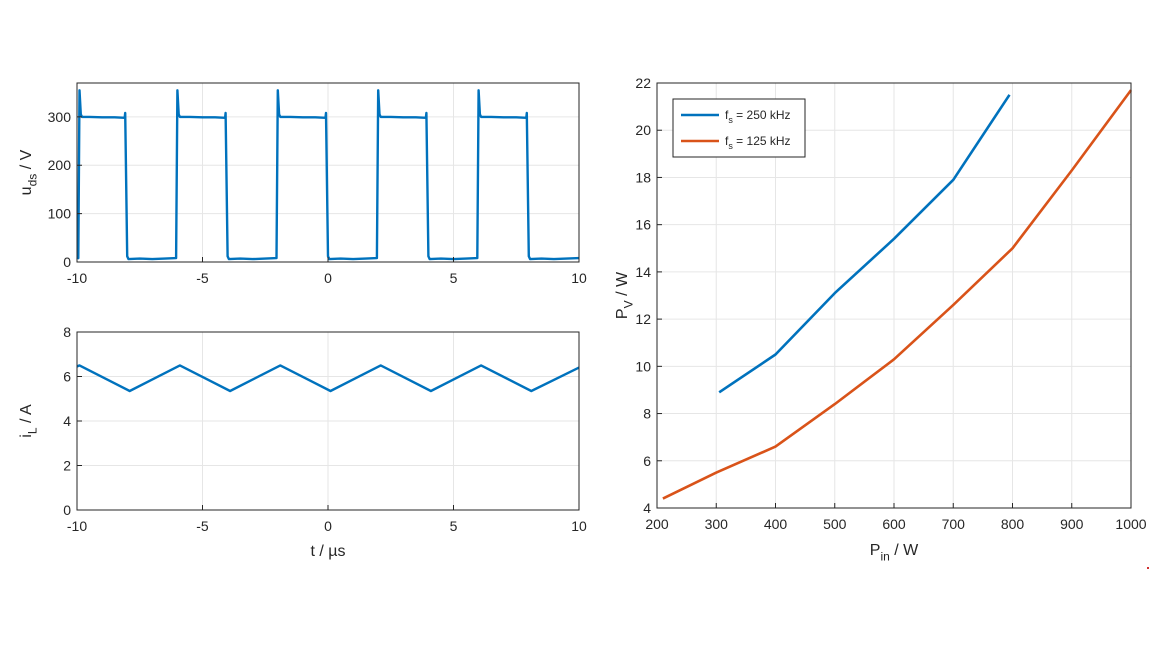 Image resolution: width=1154 pixels, height=661 pixels. I want to click on y-axis-label: uds / V, so click(29, 172).